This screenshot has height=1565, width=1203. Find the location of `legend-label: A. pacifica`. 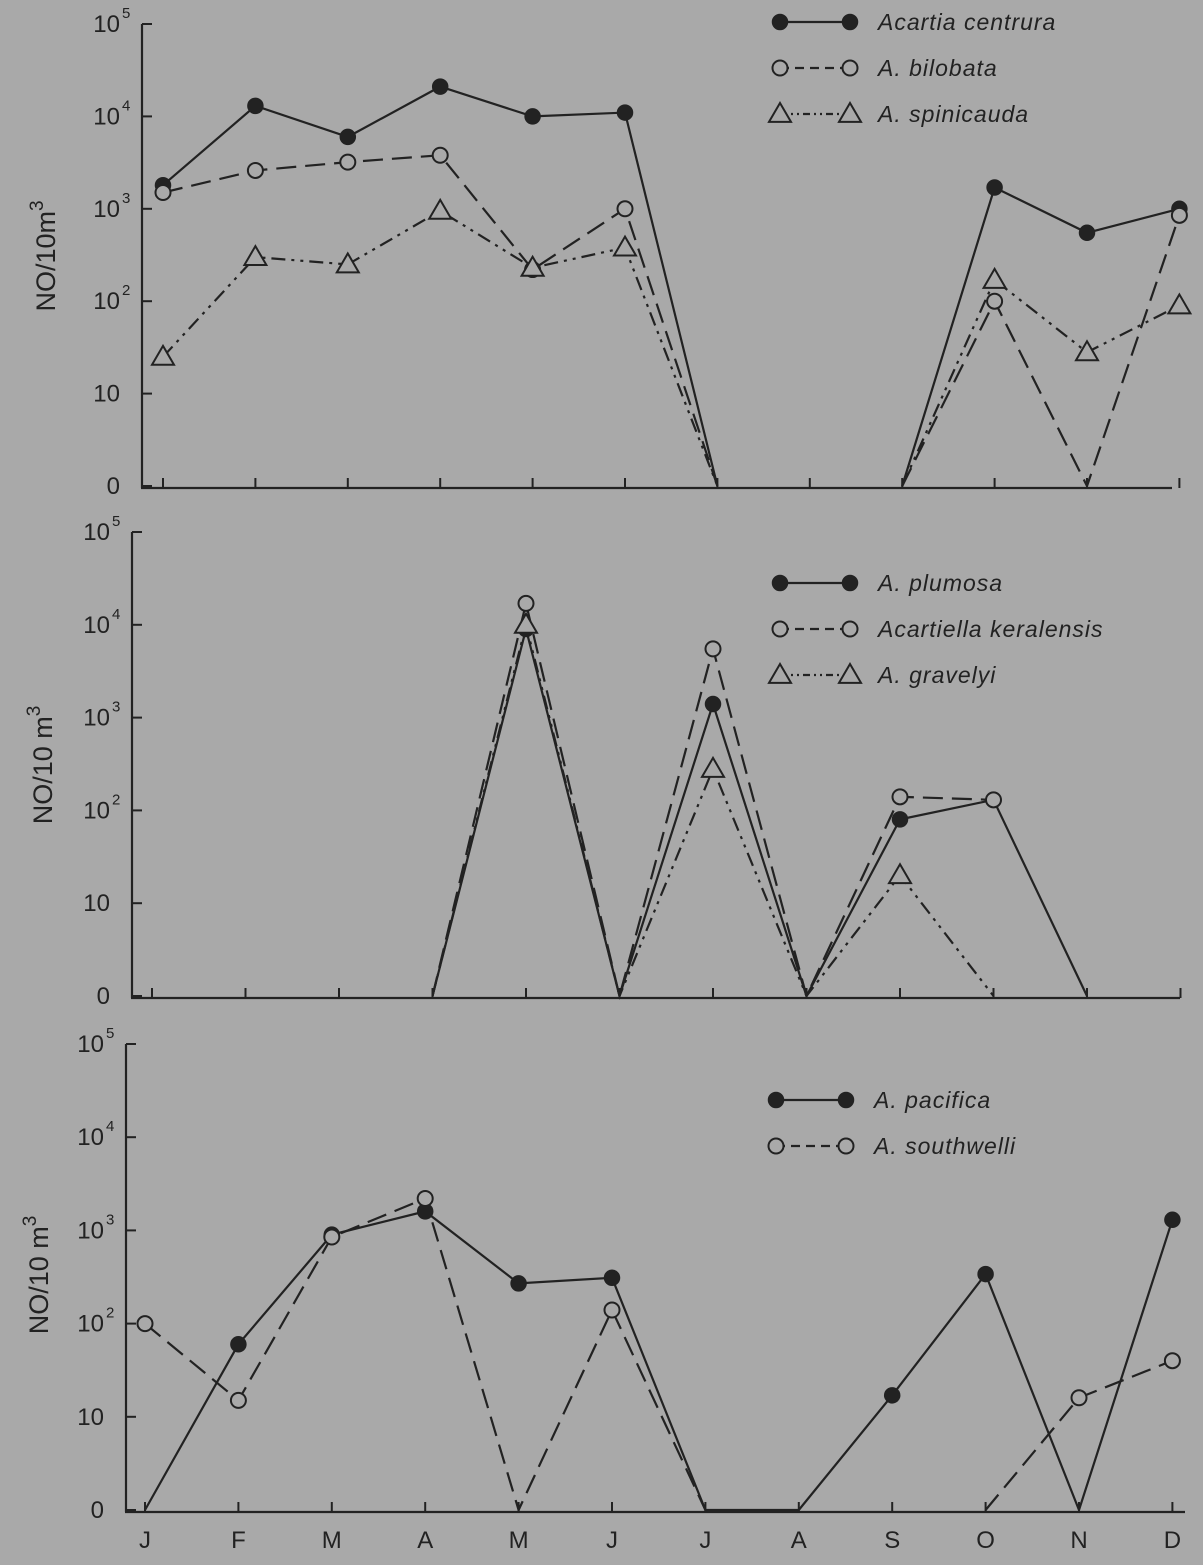

legend-label: A. pacifica is located at coordinates (931, 1100).